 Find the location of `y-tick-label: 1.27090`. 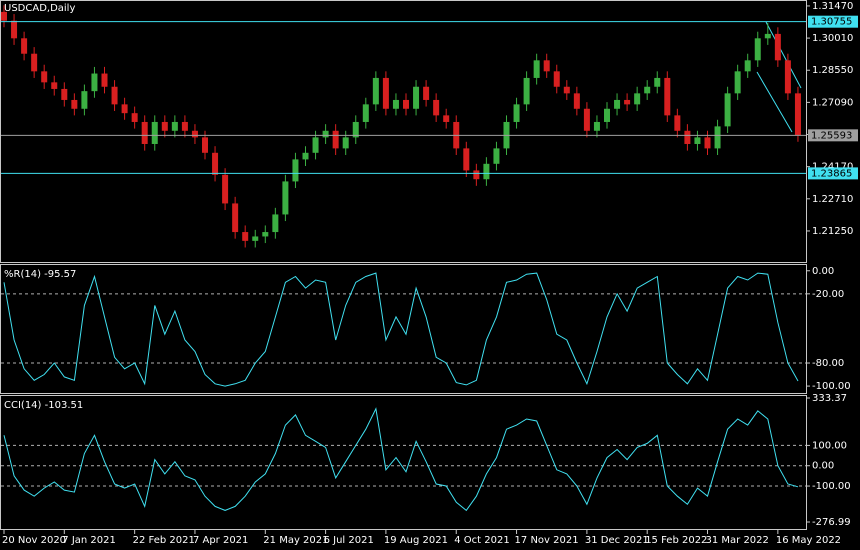

y-tick-label: 1.27090 is located at coordinates (832, 102).